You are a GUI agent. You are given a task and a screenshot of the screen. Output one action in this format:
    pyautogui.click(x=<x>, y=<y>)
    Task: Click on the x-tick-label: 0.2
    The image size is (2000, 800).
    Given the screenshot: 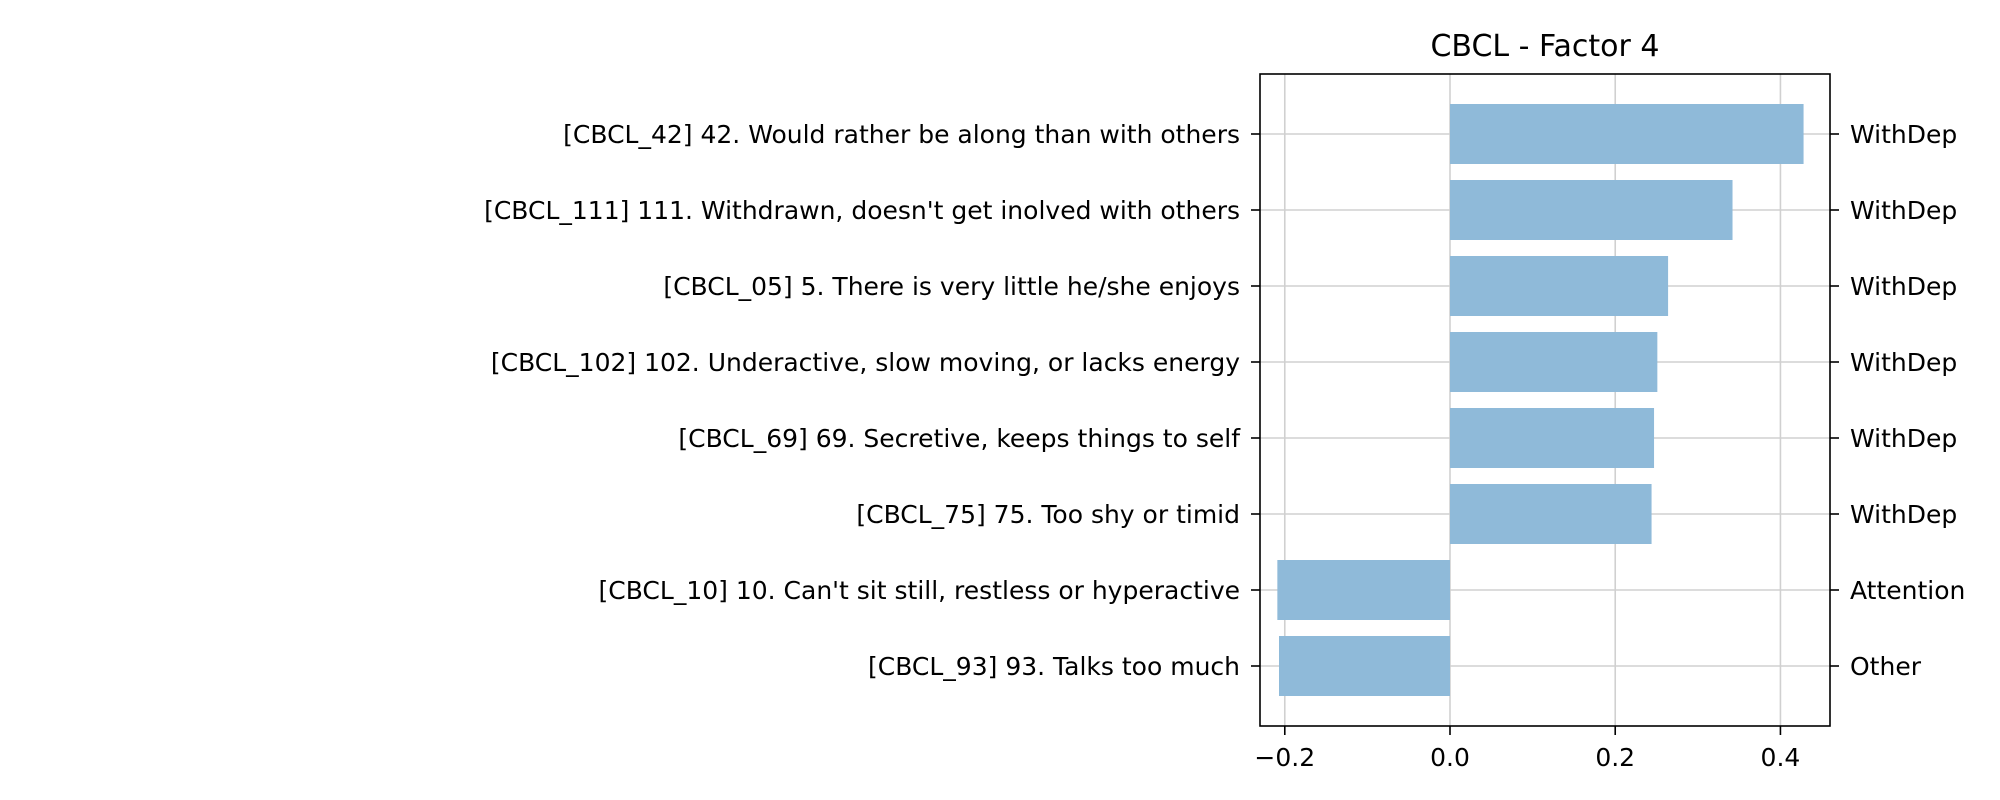 What is the action you would take?
    pyautogui.click(x=1615, y=757)
    